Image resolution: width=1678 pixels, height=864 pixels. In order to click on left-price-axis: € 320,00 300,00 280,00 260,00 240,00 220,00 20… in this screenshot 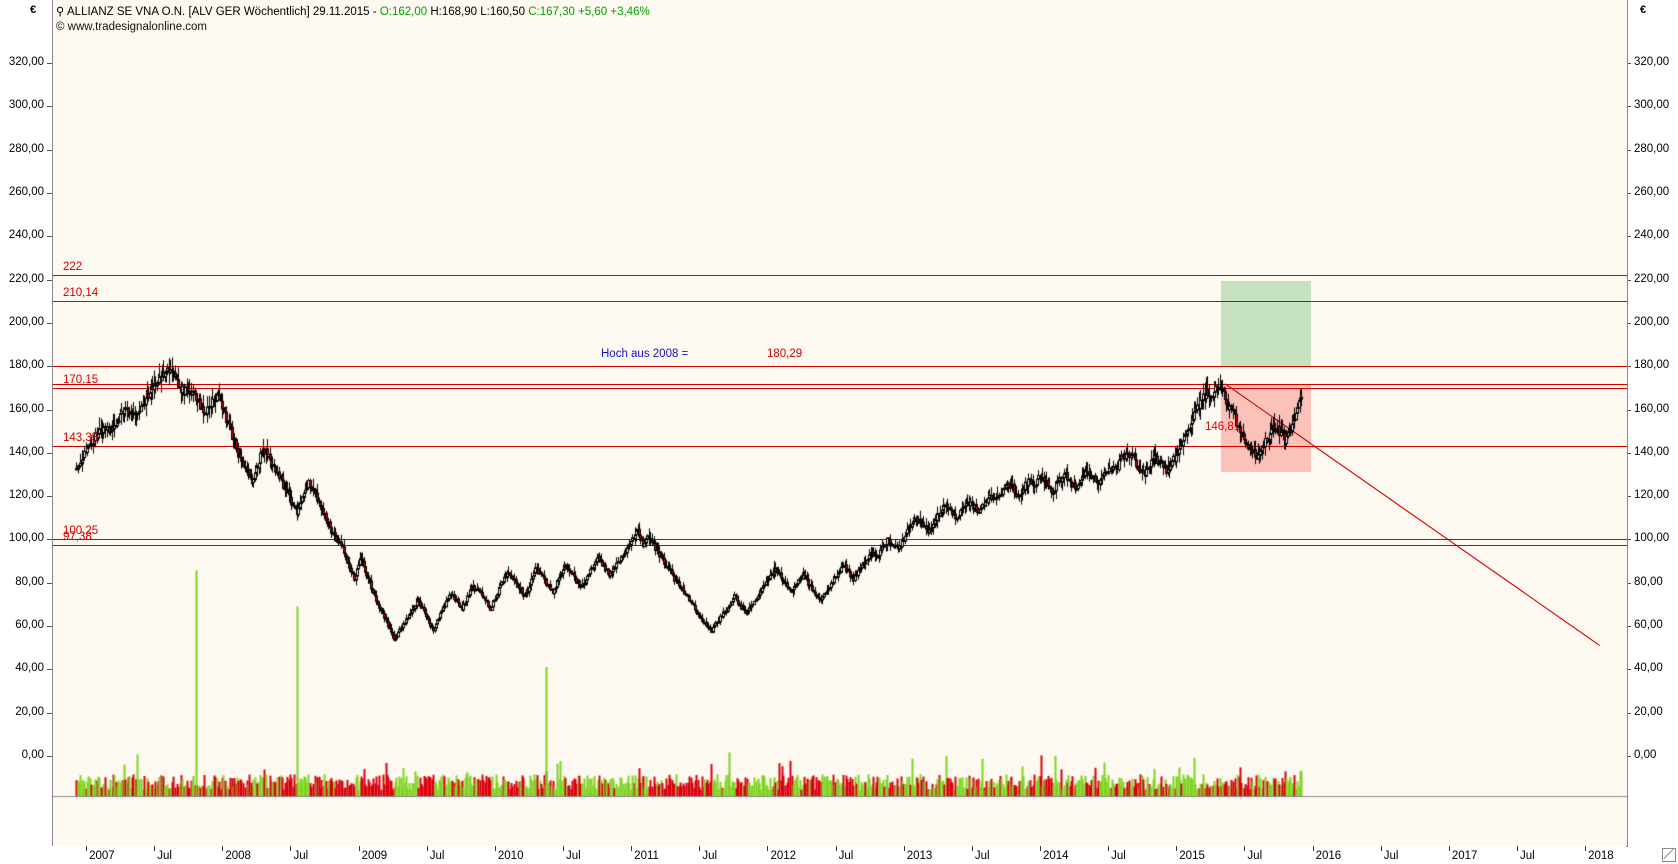, I will do `click(26, 432)`.